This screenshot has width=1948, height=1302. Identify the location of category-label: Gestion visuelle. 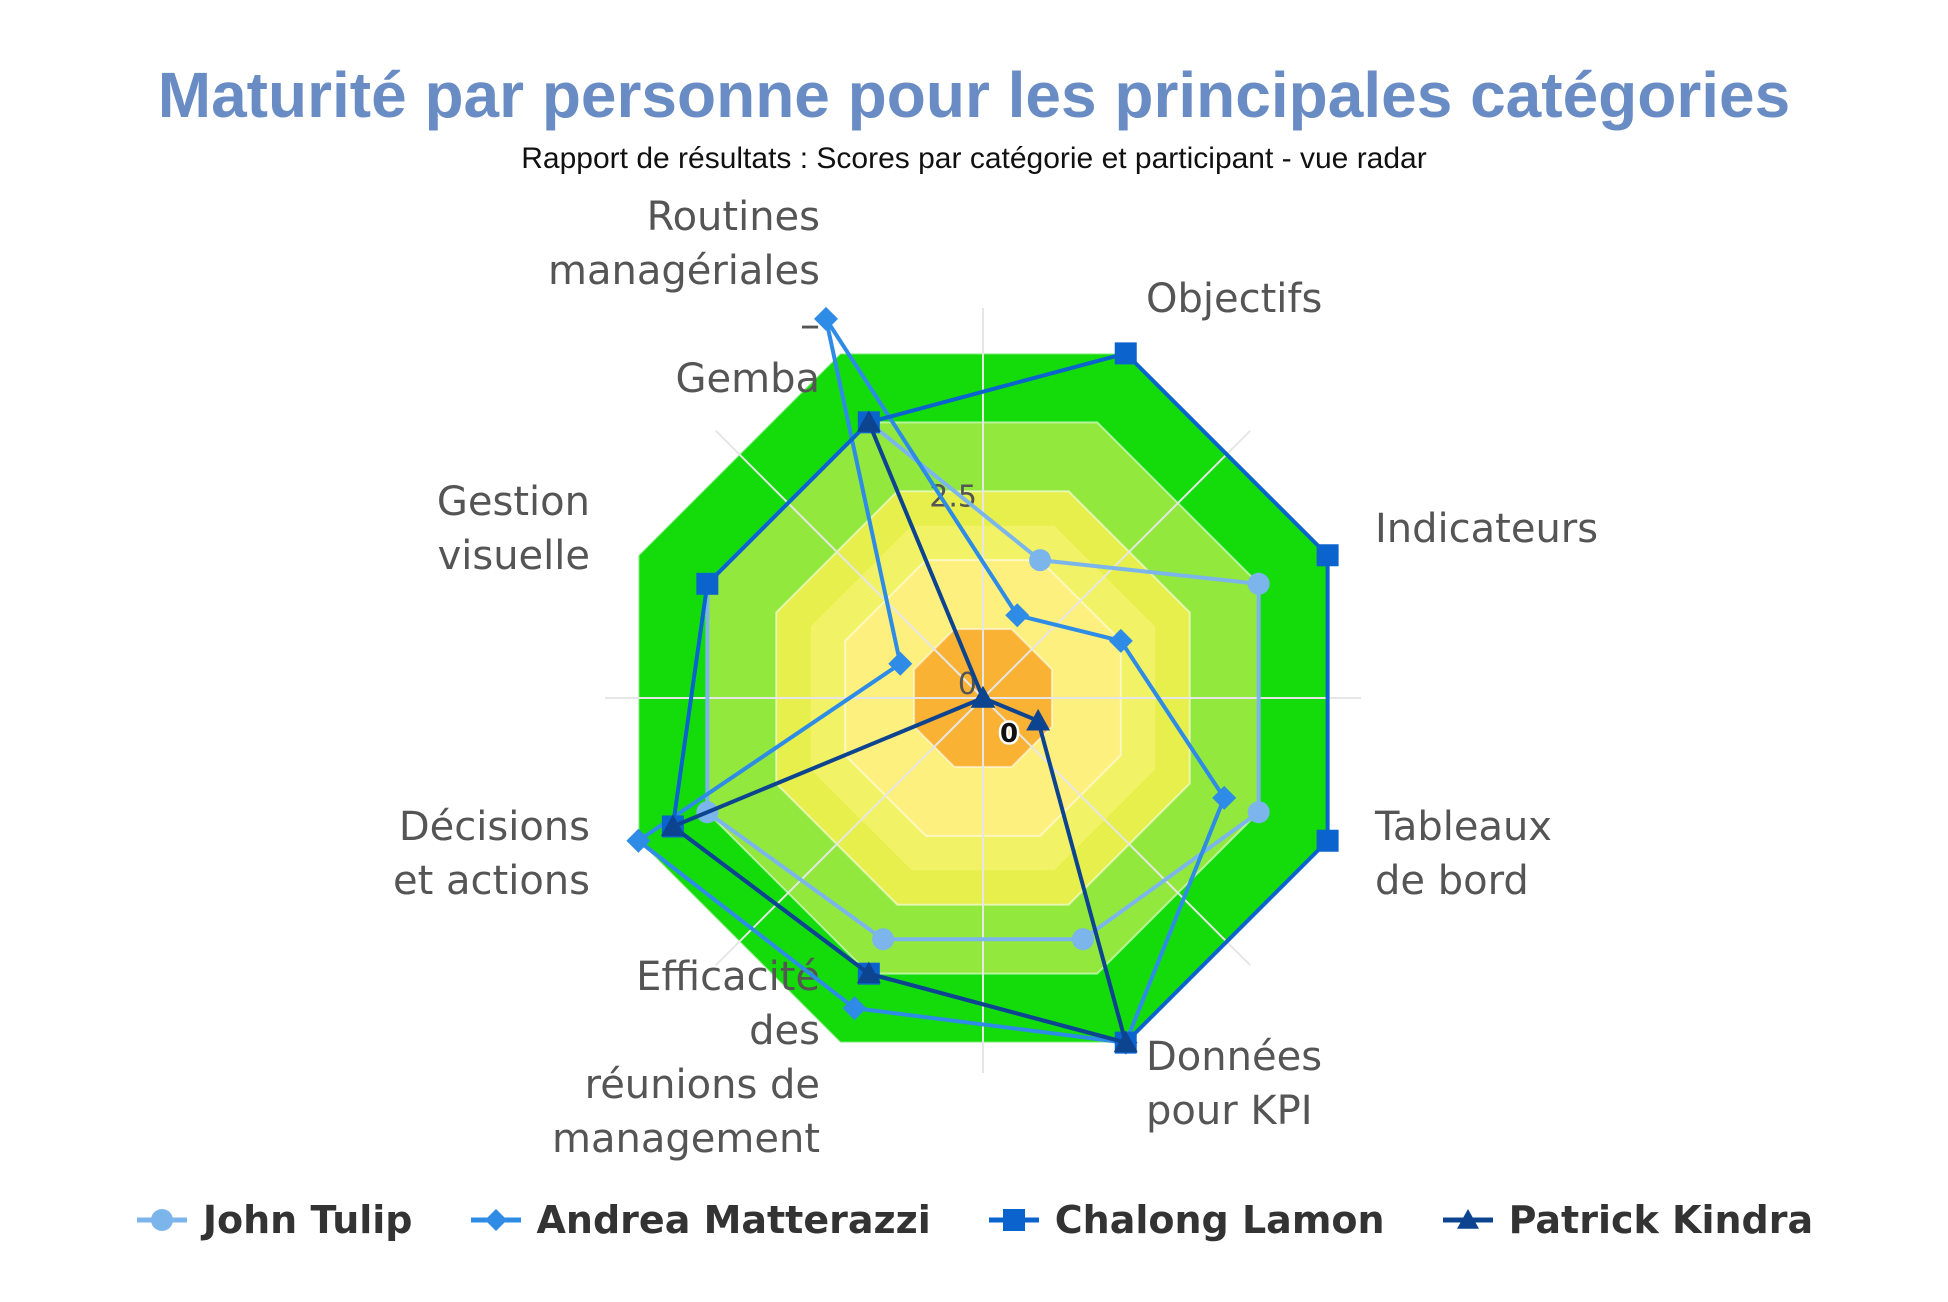
(513, 529).